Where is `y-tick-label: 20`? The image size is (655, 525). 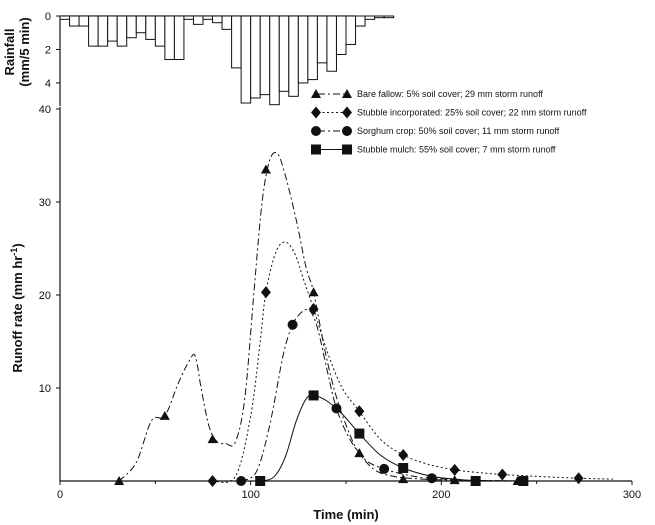
y-tick-label: 20 is located at coordinates (45, 296).